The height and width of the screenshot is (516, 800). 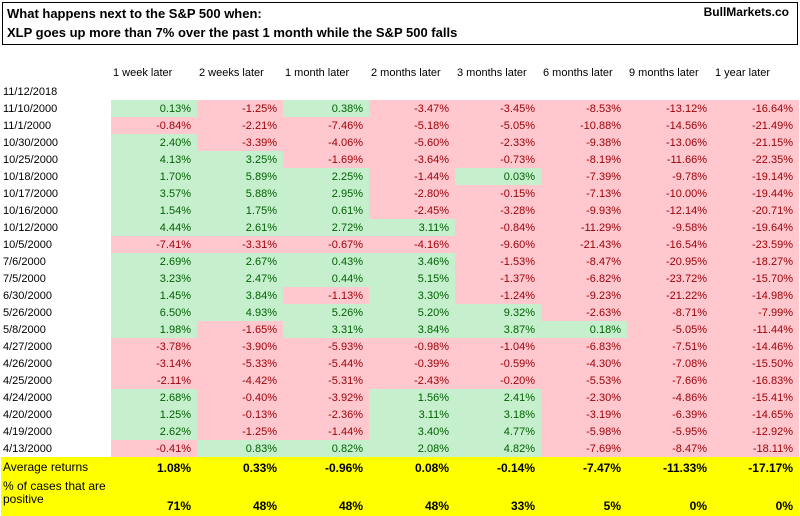 I want to click on return-cell: 3.23%, so click(x=154, y=278).